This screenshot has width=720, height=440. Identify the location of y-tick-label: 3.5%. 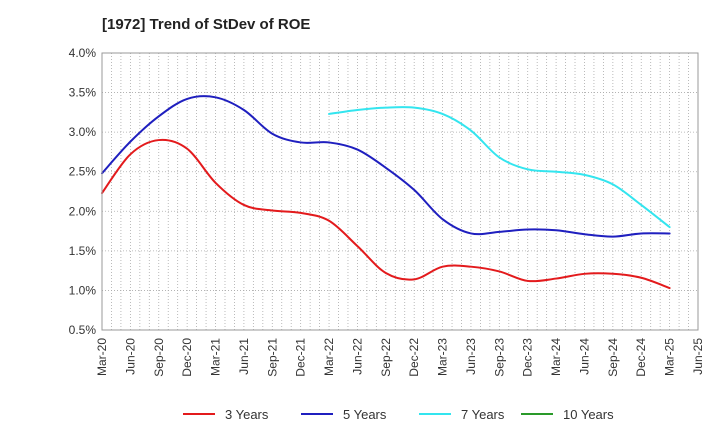
(83, 93).